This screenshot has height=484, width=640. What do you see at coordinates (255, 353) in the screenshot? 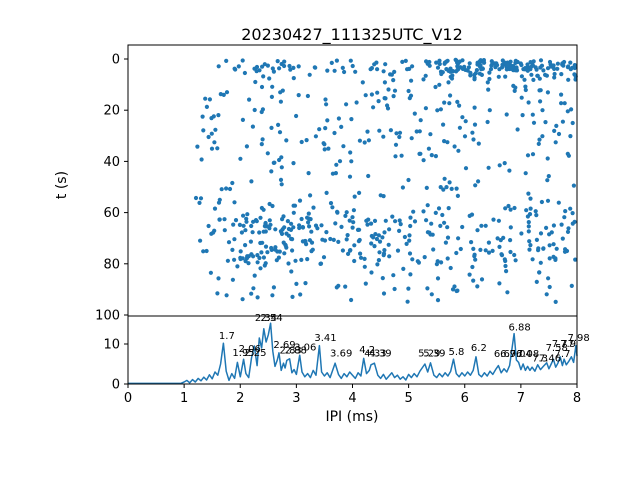
I see `peak-annotation: 2.25` at bounding box center [255, 353].